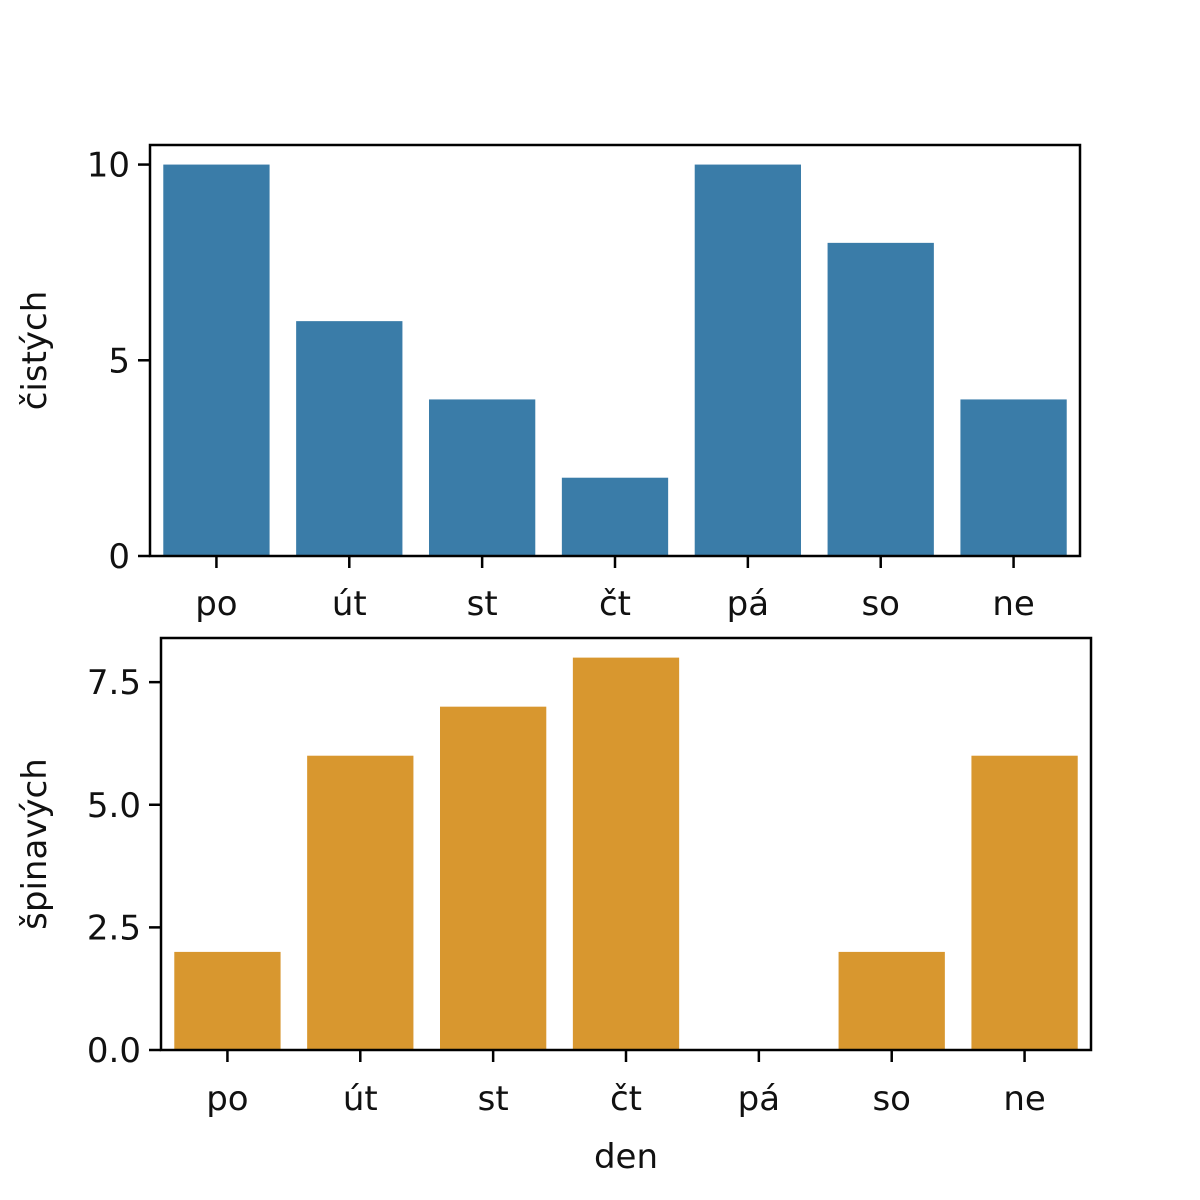 The image size is (1200, 1200). I want to click on y-axis-label: čistých, so click(35, 351).